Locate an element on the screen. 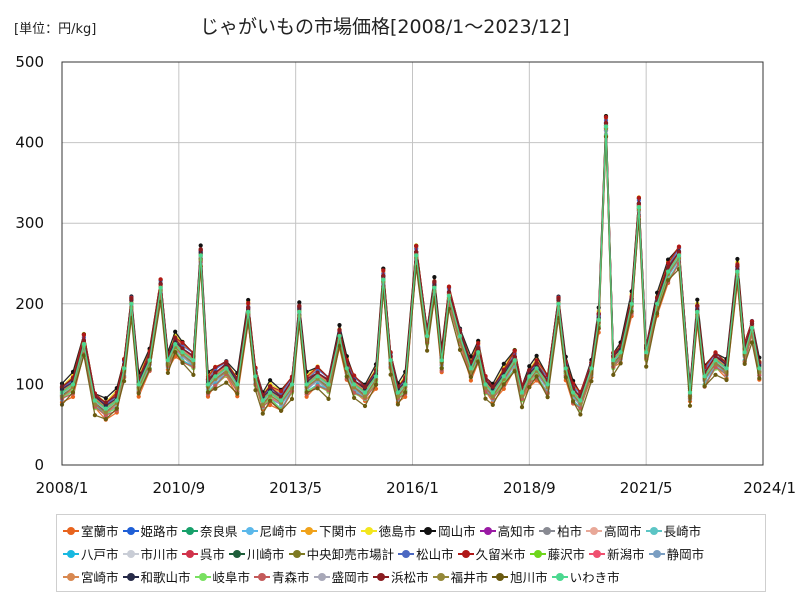 The height and width of the screenshot is (600, 800). legend-label: 青森市 is located at coordinates (291, 577).